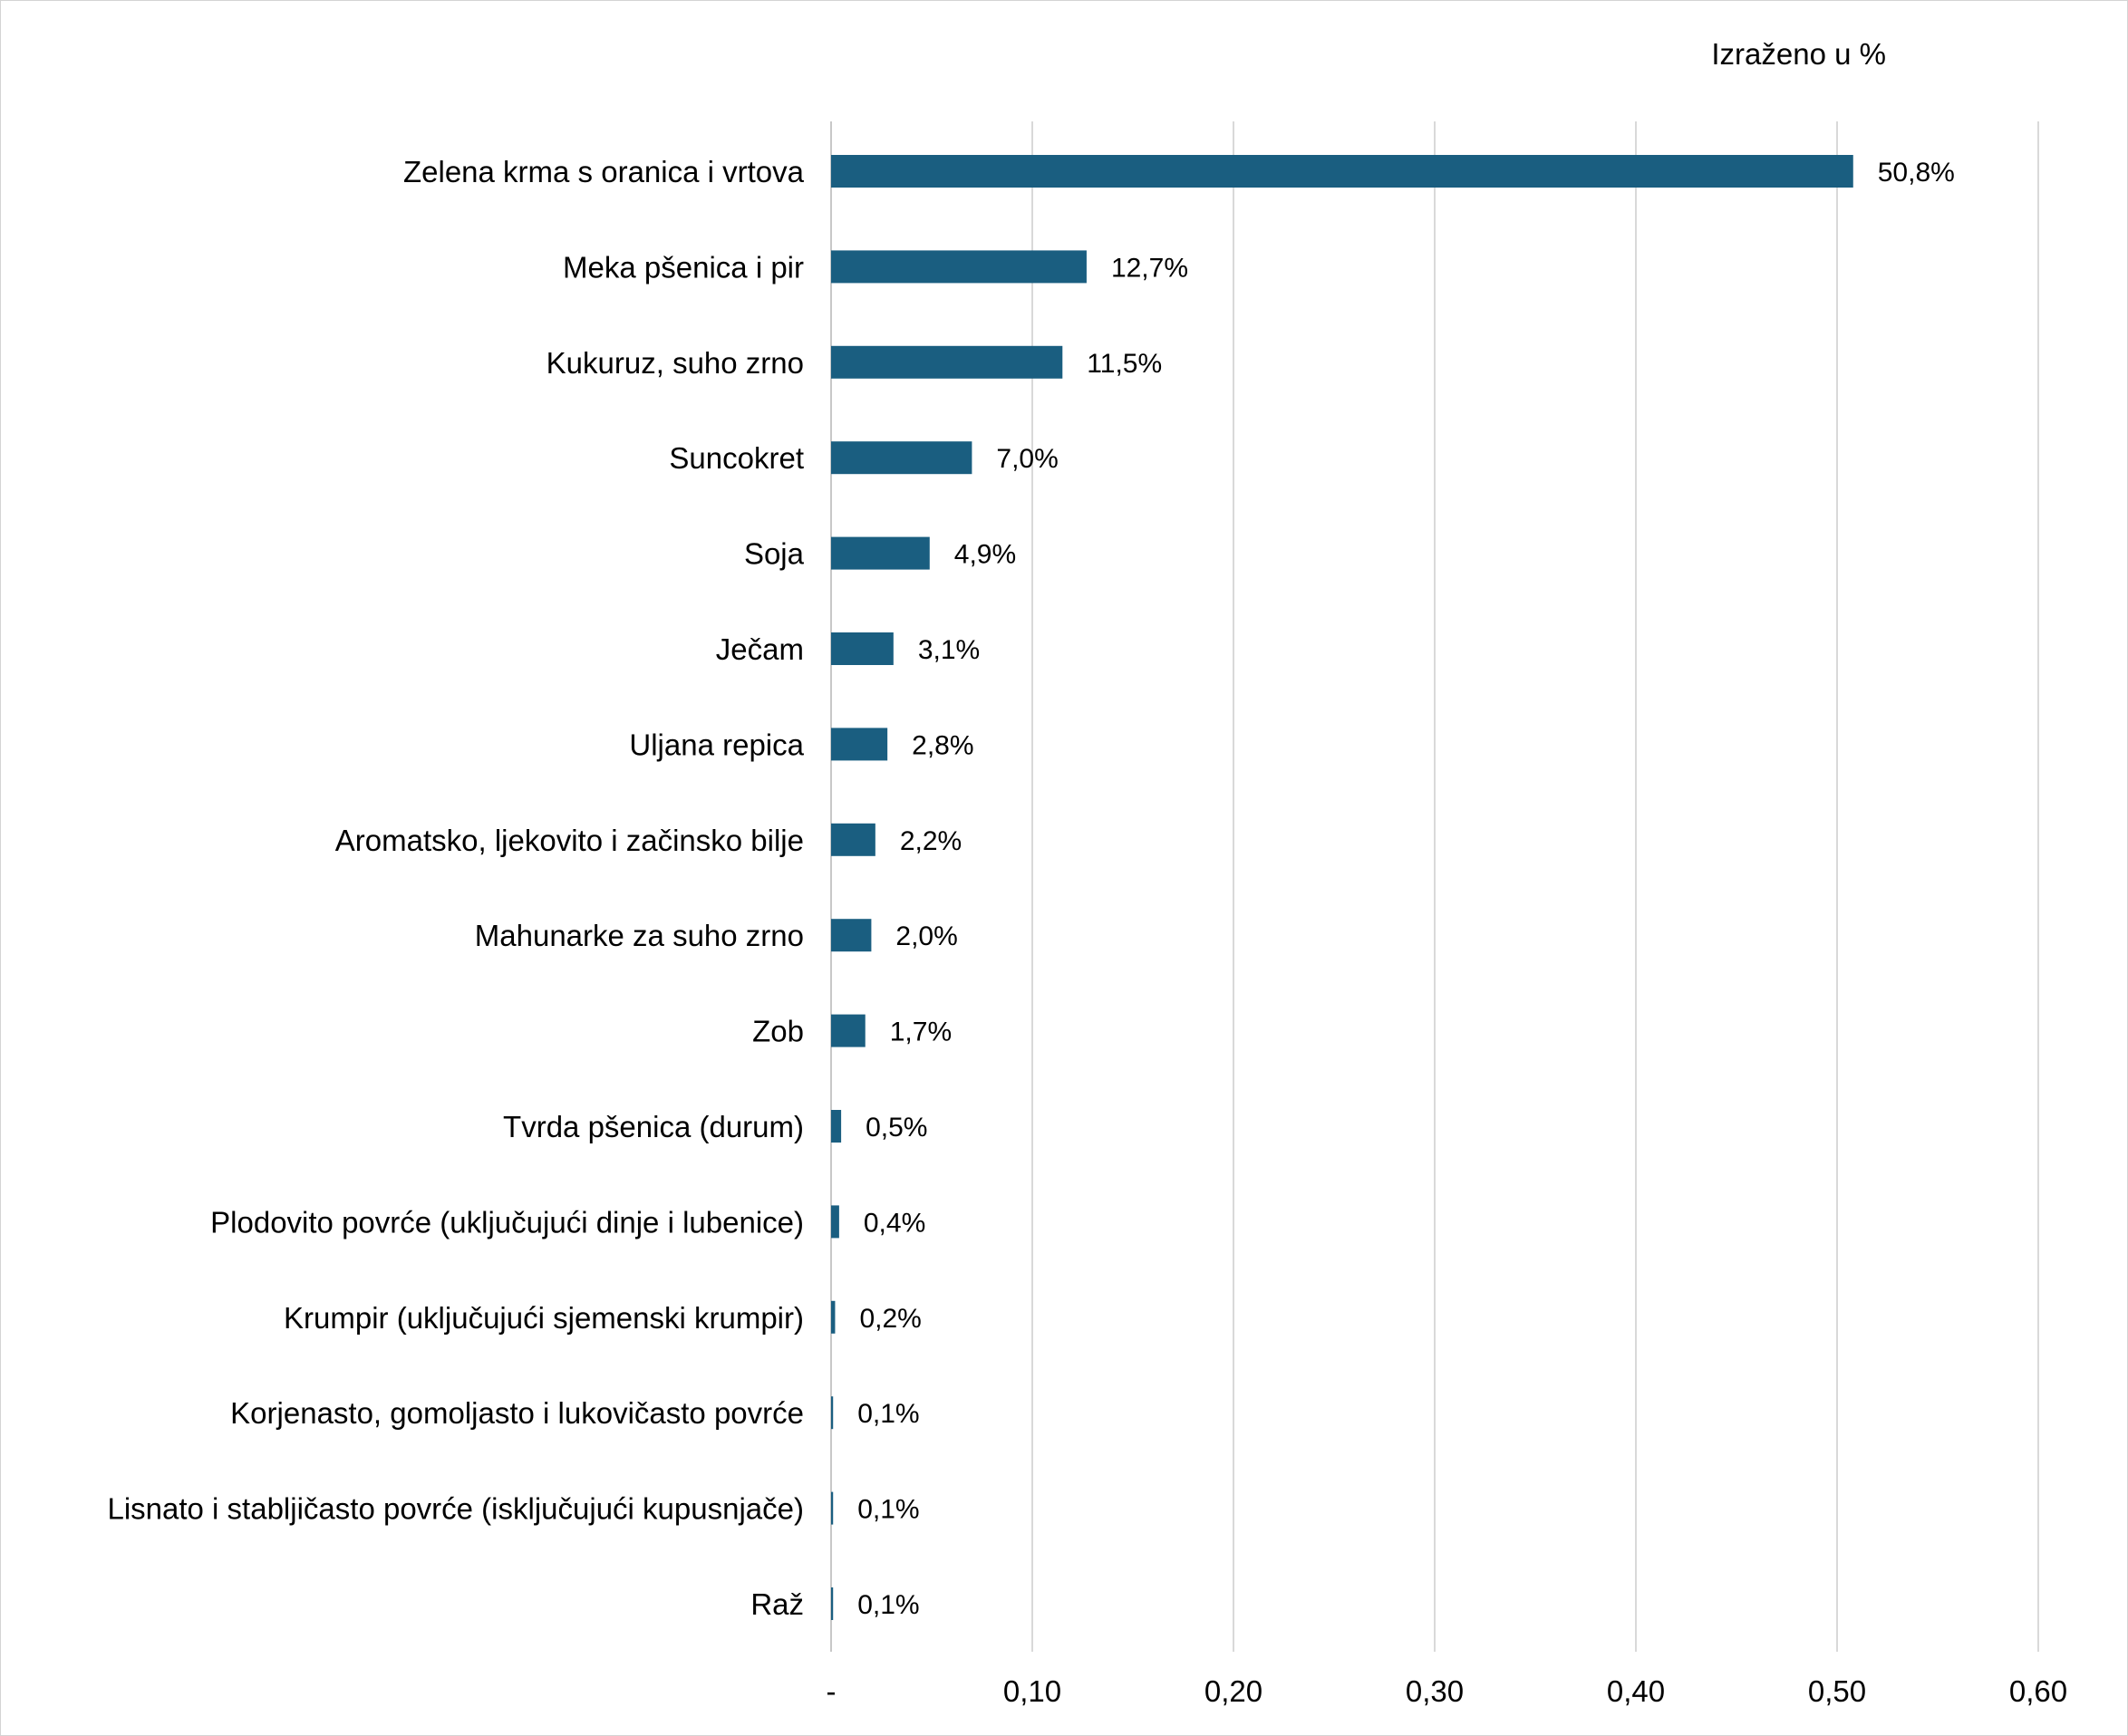 The height and width of the screenshot is (1736, 2128). What do you see at coordinates (1916, 173) in the screenshot?
I see `data-label: 50,8%` at bounding box center [1916, 173].